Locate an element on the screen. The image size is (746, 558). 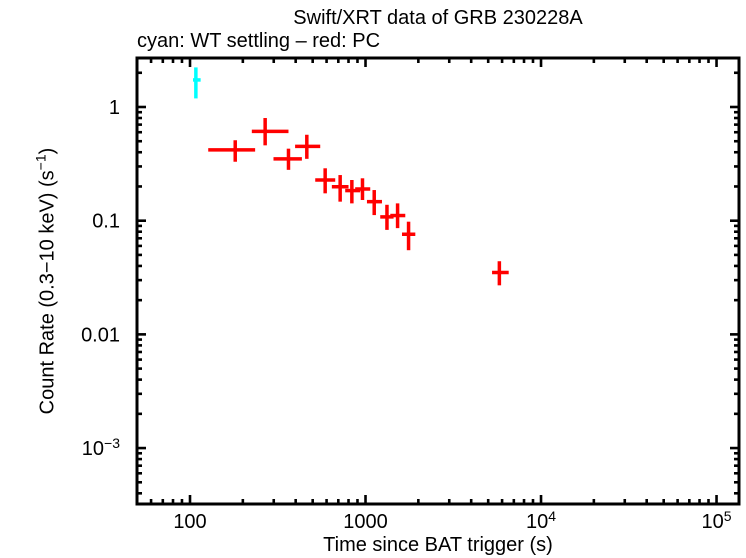
svg-text: 100 is located at coordinates (189, 522).